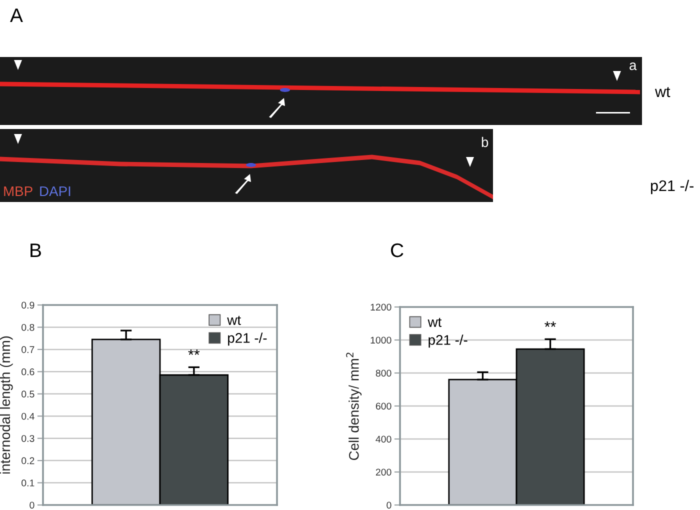 The width and height of the screenshot is (700, 510). I want to click on y-tick-label: 0.3, so click(28, 438).